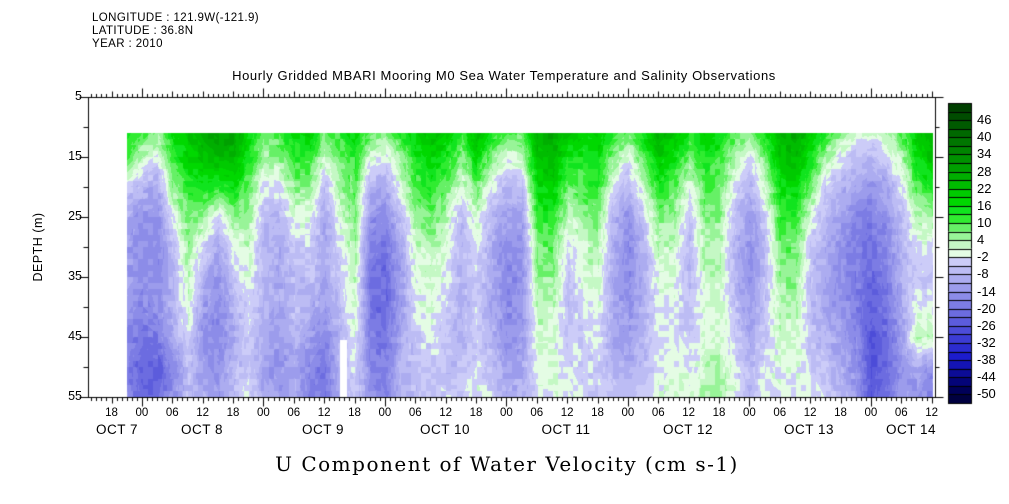 Image resolution: width=1009 pixels, height=504 pixels. I want to click on colorbar-tick-label: 16, so click(984, 205).